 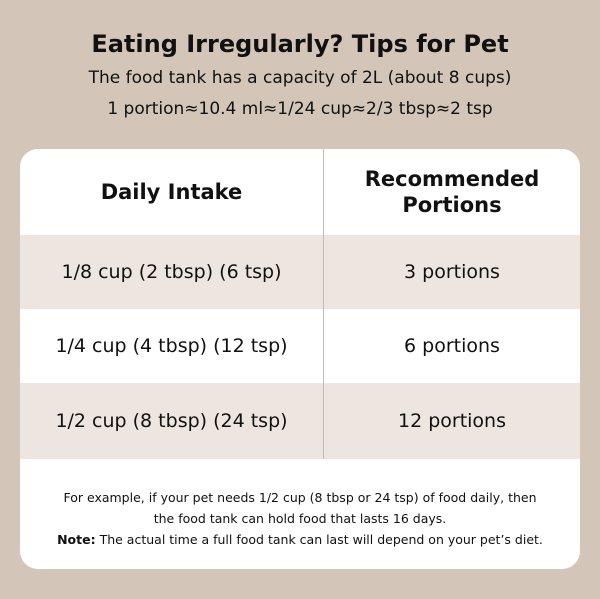 I want to click on table-row: 1/2 cup (8 tbsp) (24 tsp) 12 portions, so click(x=300, y=421).